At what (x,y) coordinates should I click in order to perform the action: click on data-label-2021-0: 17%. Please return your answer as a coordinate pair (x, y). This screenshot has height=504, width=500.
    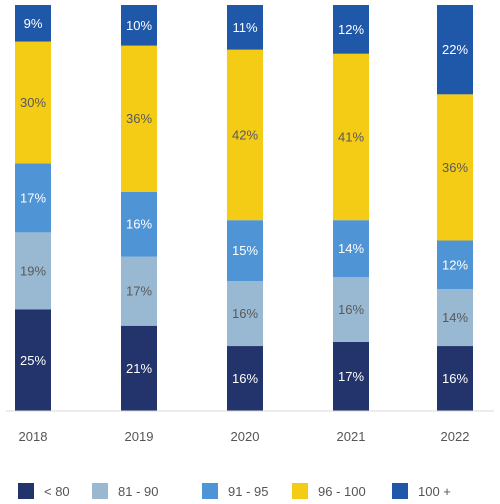
    Looking at the image, I should click on (351, 376).